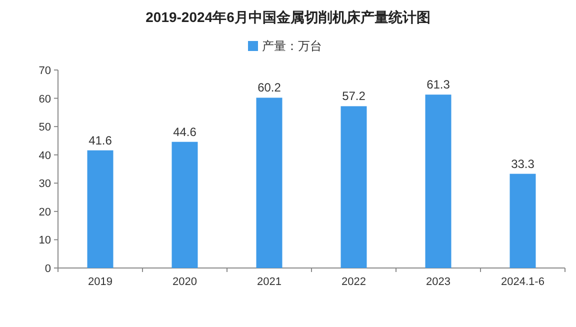 This screenshot has height=327, width=576. Describe the element at coordinates (44, 212) in the screenshot. I see `y-tick-label: 20` at that location.